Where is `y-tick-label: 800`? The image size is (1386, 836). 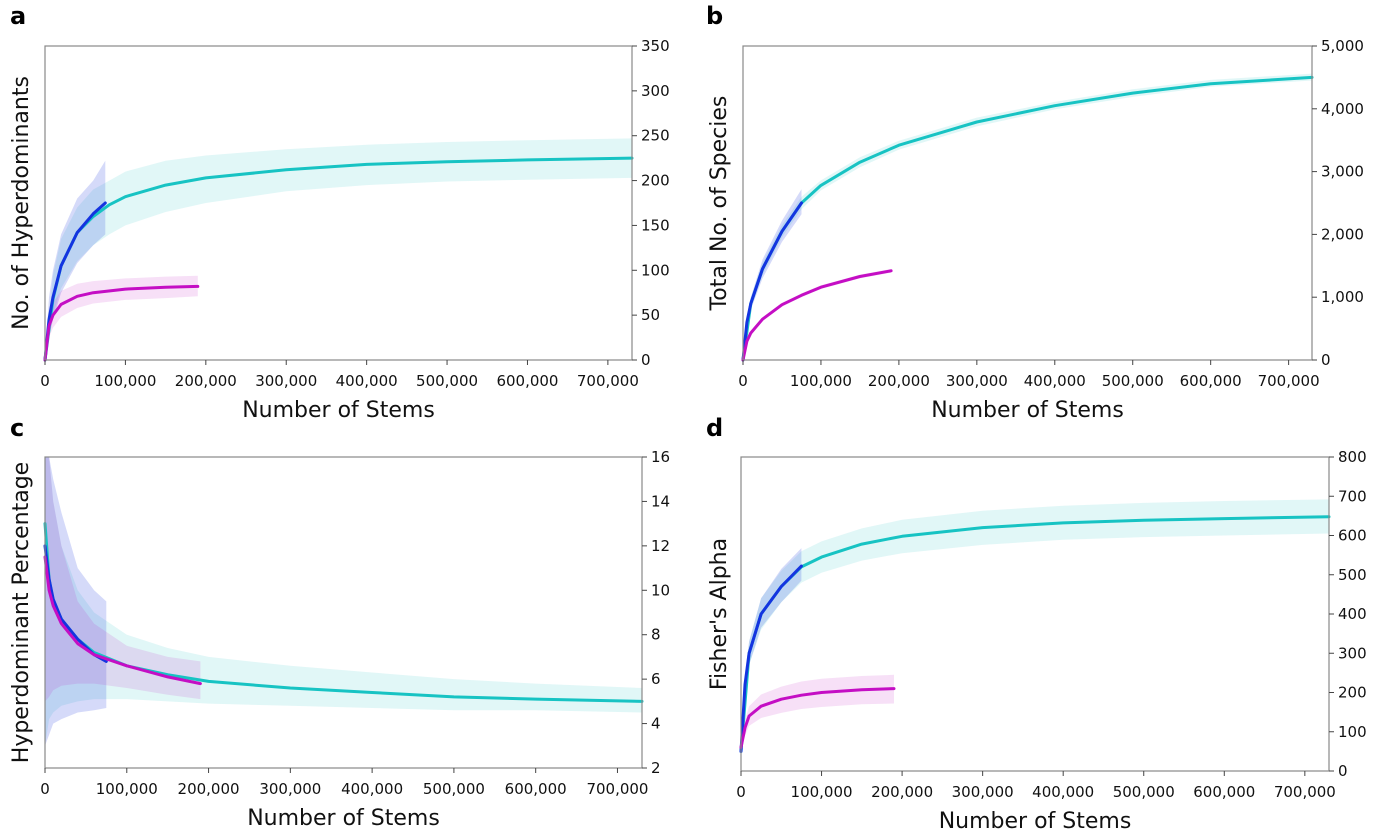 y-tick-label: 800 is located at coordinates (1352, 457).